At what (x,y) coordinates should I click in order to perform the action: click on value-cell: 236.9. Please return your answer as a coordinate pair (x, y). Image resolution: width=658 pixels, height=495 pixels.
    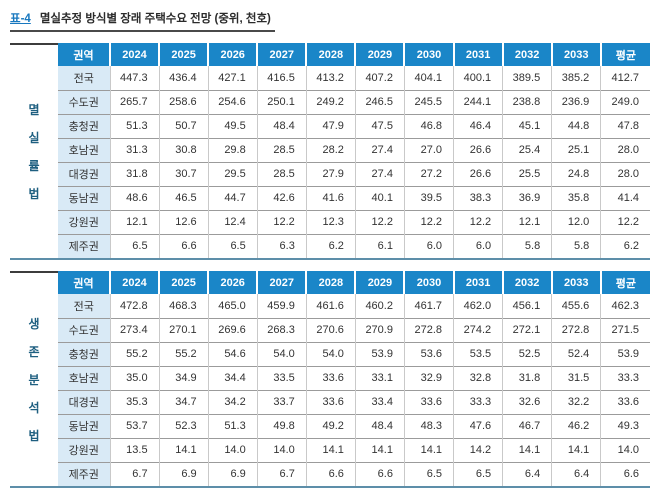
    Looking at the image, I should click on (576, 101).